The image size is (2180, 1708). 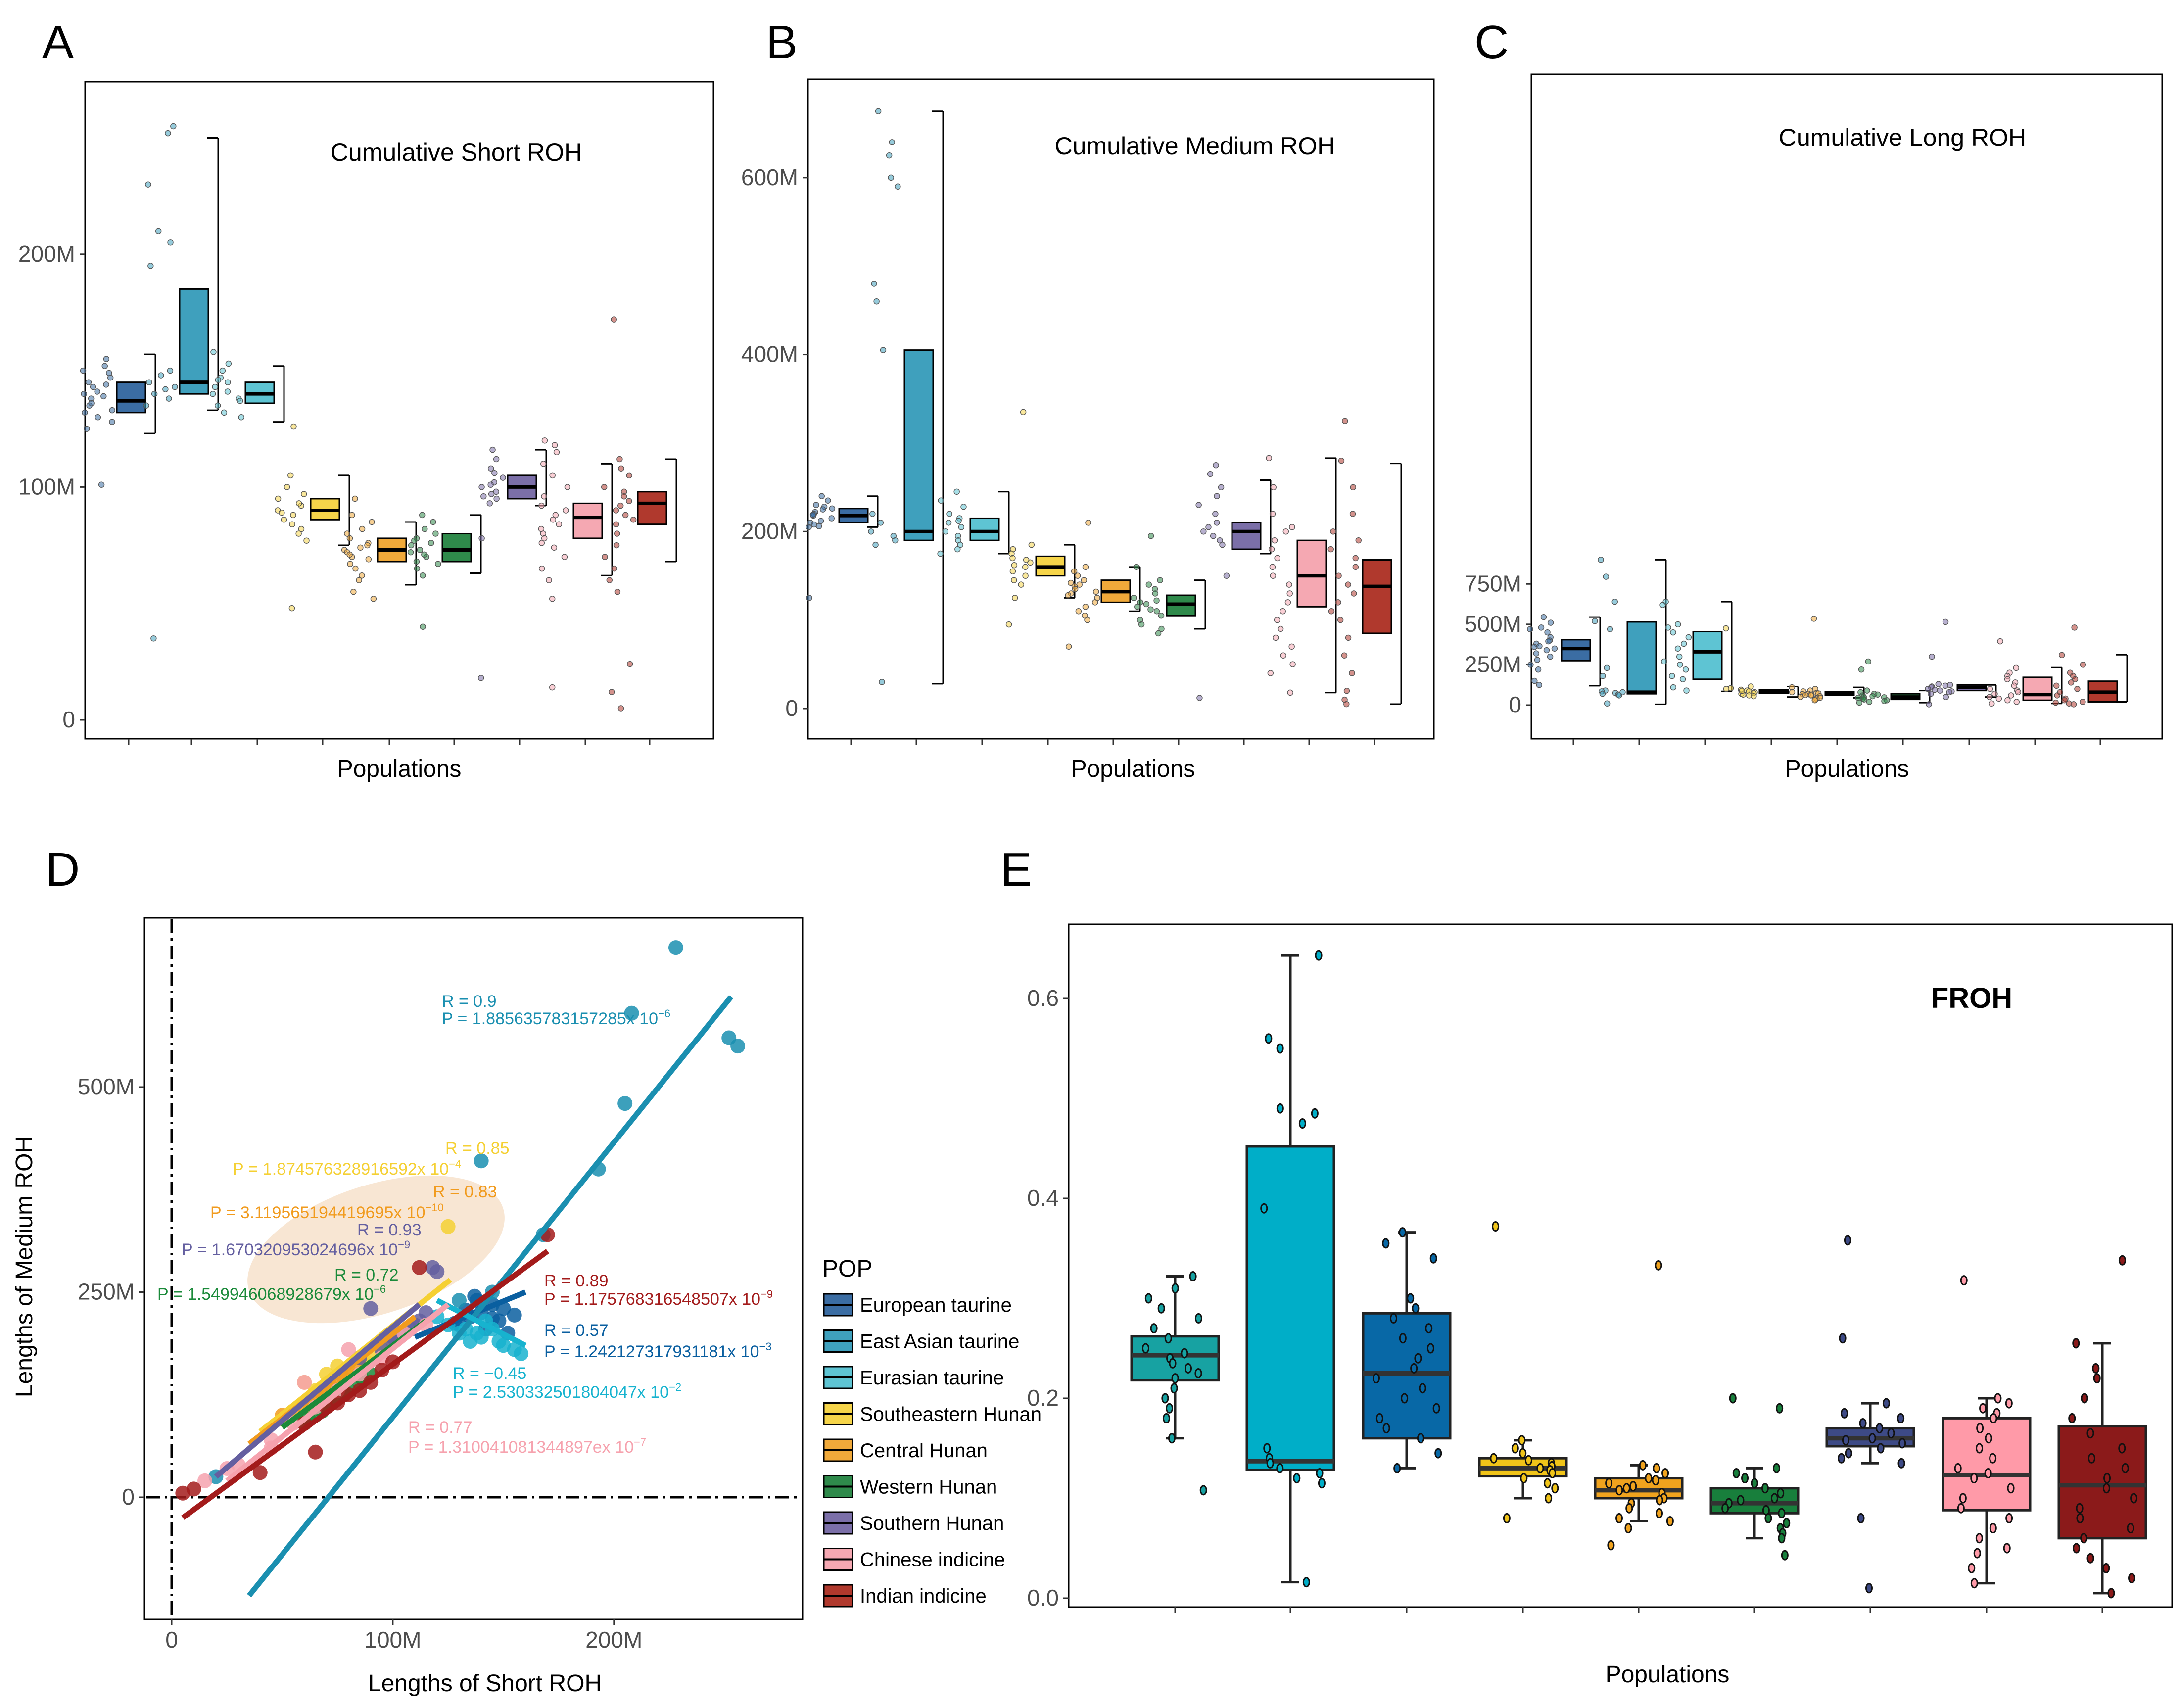 I want to click on x-tick-label: 100M, so click(x=392, y=1640).